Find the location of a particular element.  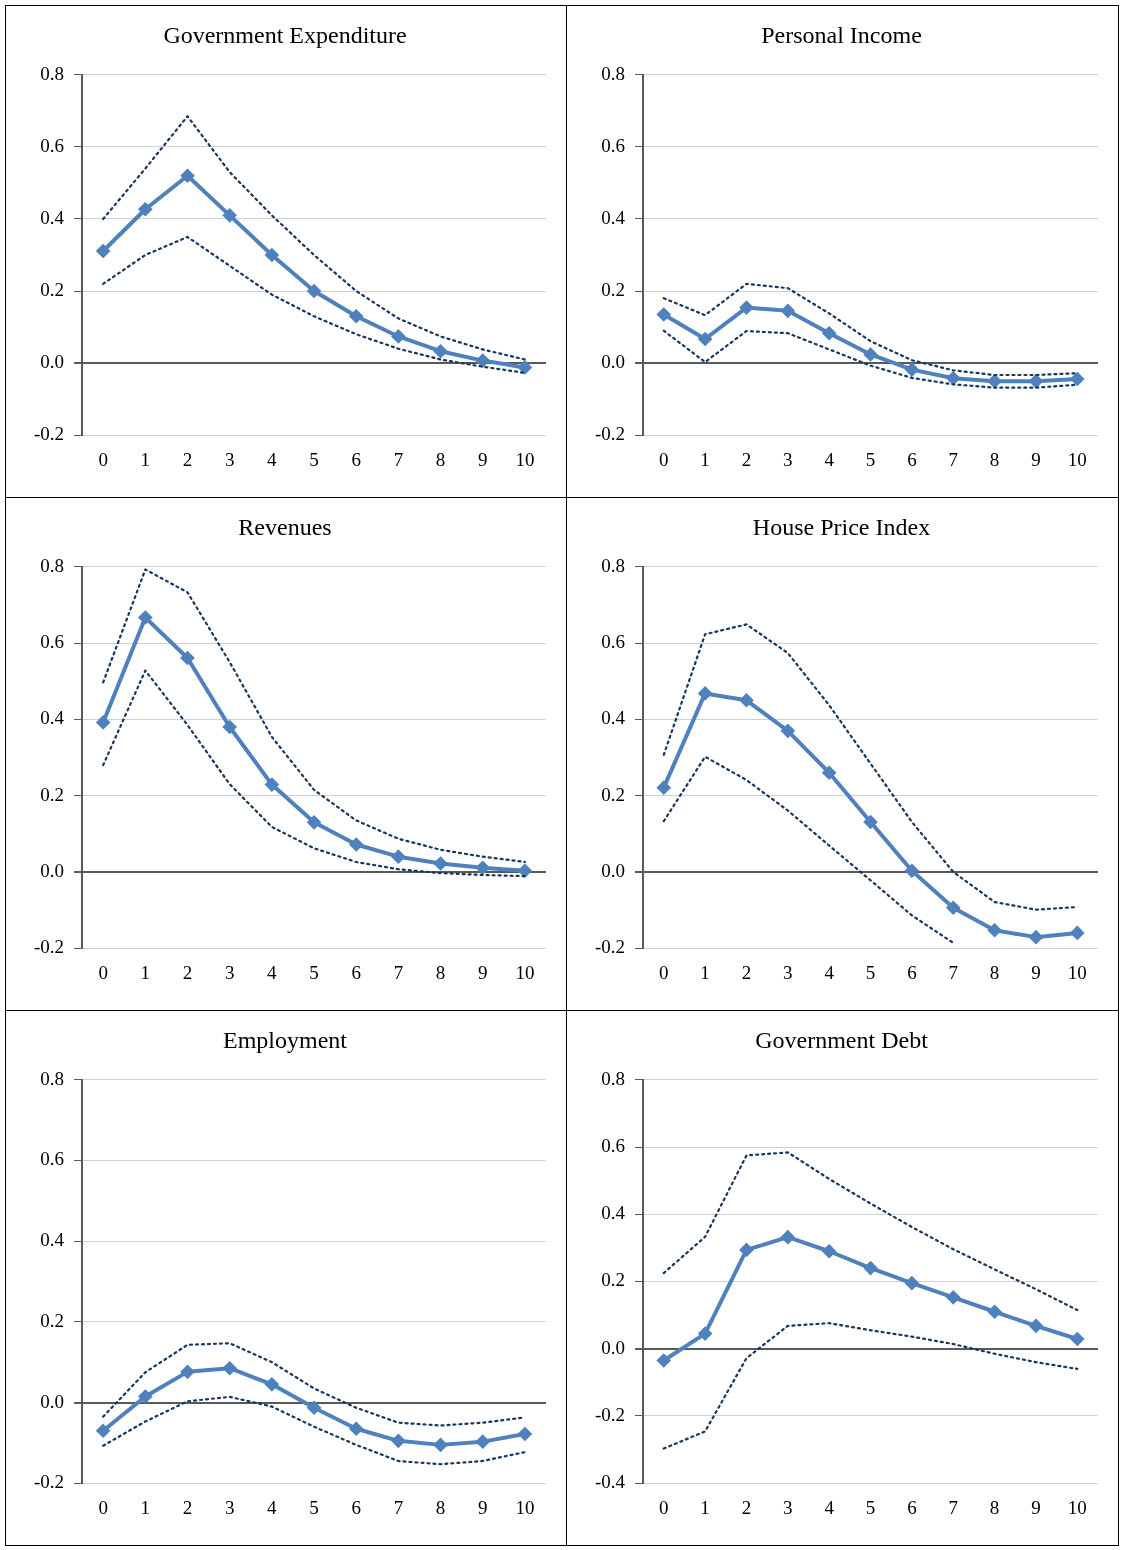

chart-title: House Price Index is located at coordinates (841, 526).